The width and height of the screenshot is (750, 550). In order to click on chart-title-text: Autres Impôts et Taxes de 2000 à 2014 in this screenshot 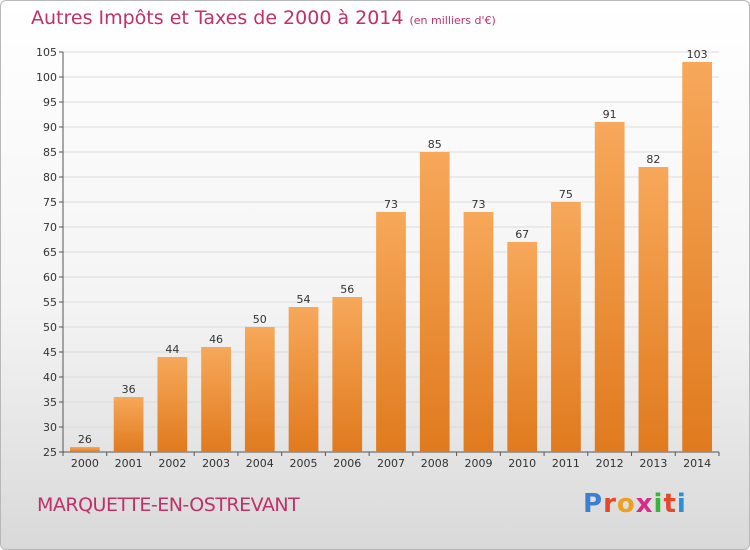, I will do `click(217, 18)`.